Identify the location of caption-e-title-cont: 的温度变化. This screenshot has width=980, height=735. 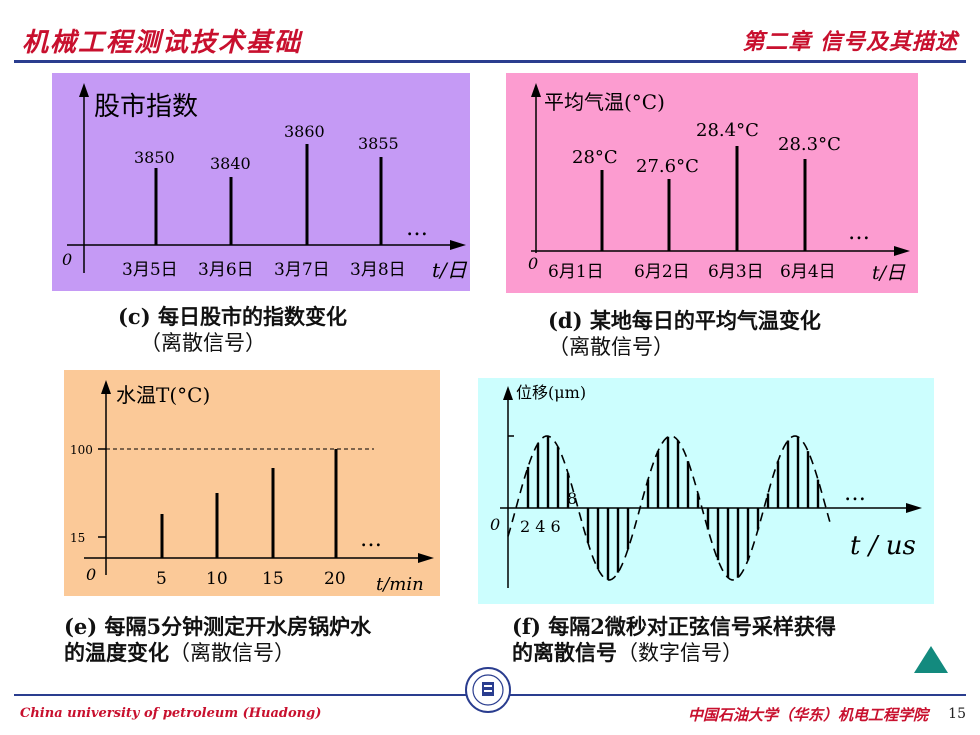
(116, 652).